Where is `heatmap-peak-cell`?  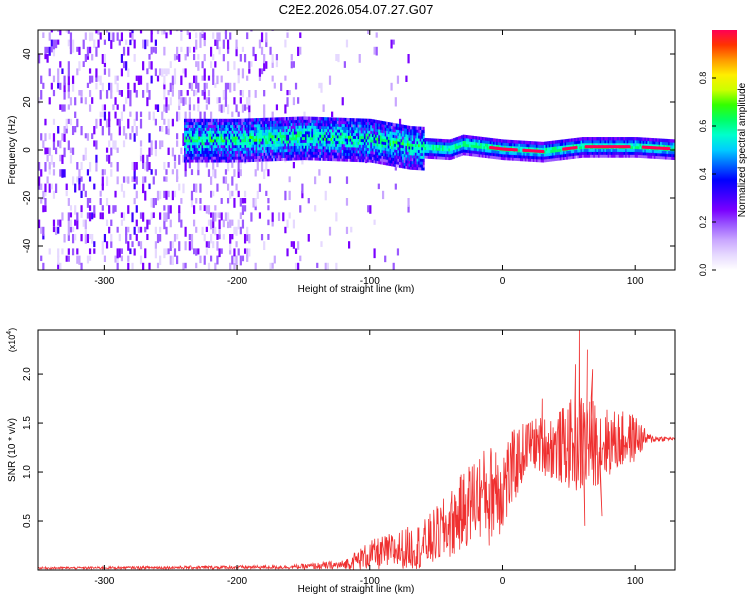 heatmap-peak-cell is located at coordinates (622, 147).